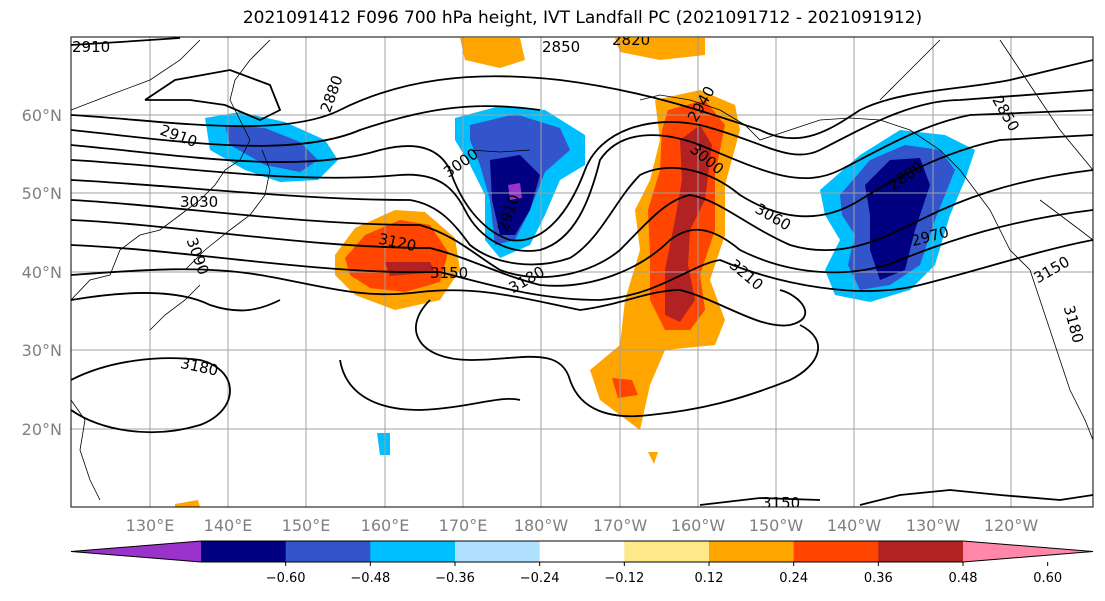  I want to click on lon-label: 130°E, so click(150, 525).